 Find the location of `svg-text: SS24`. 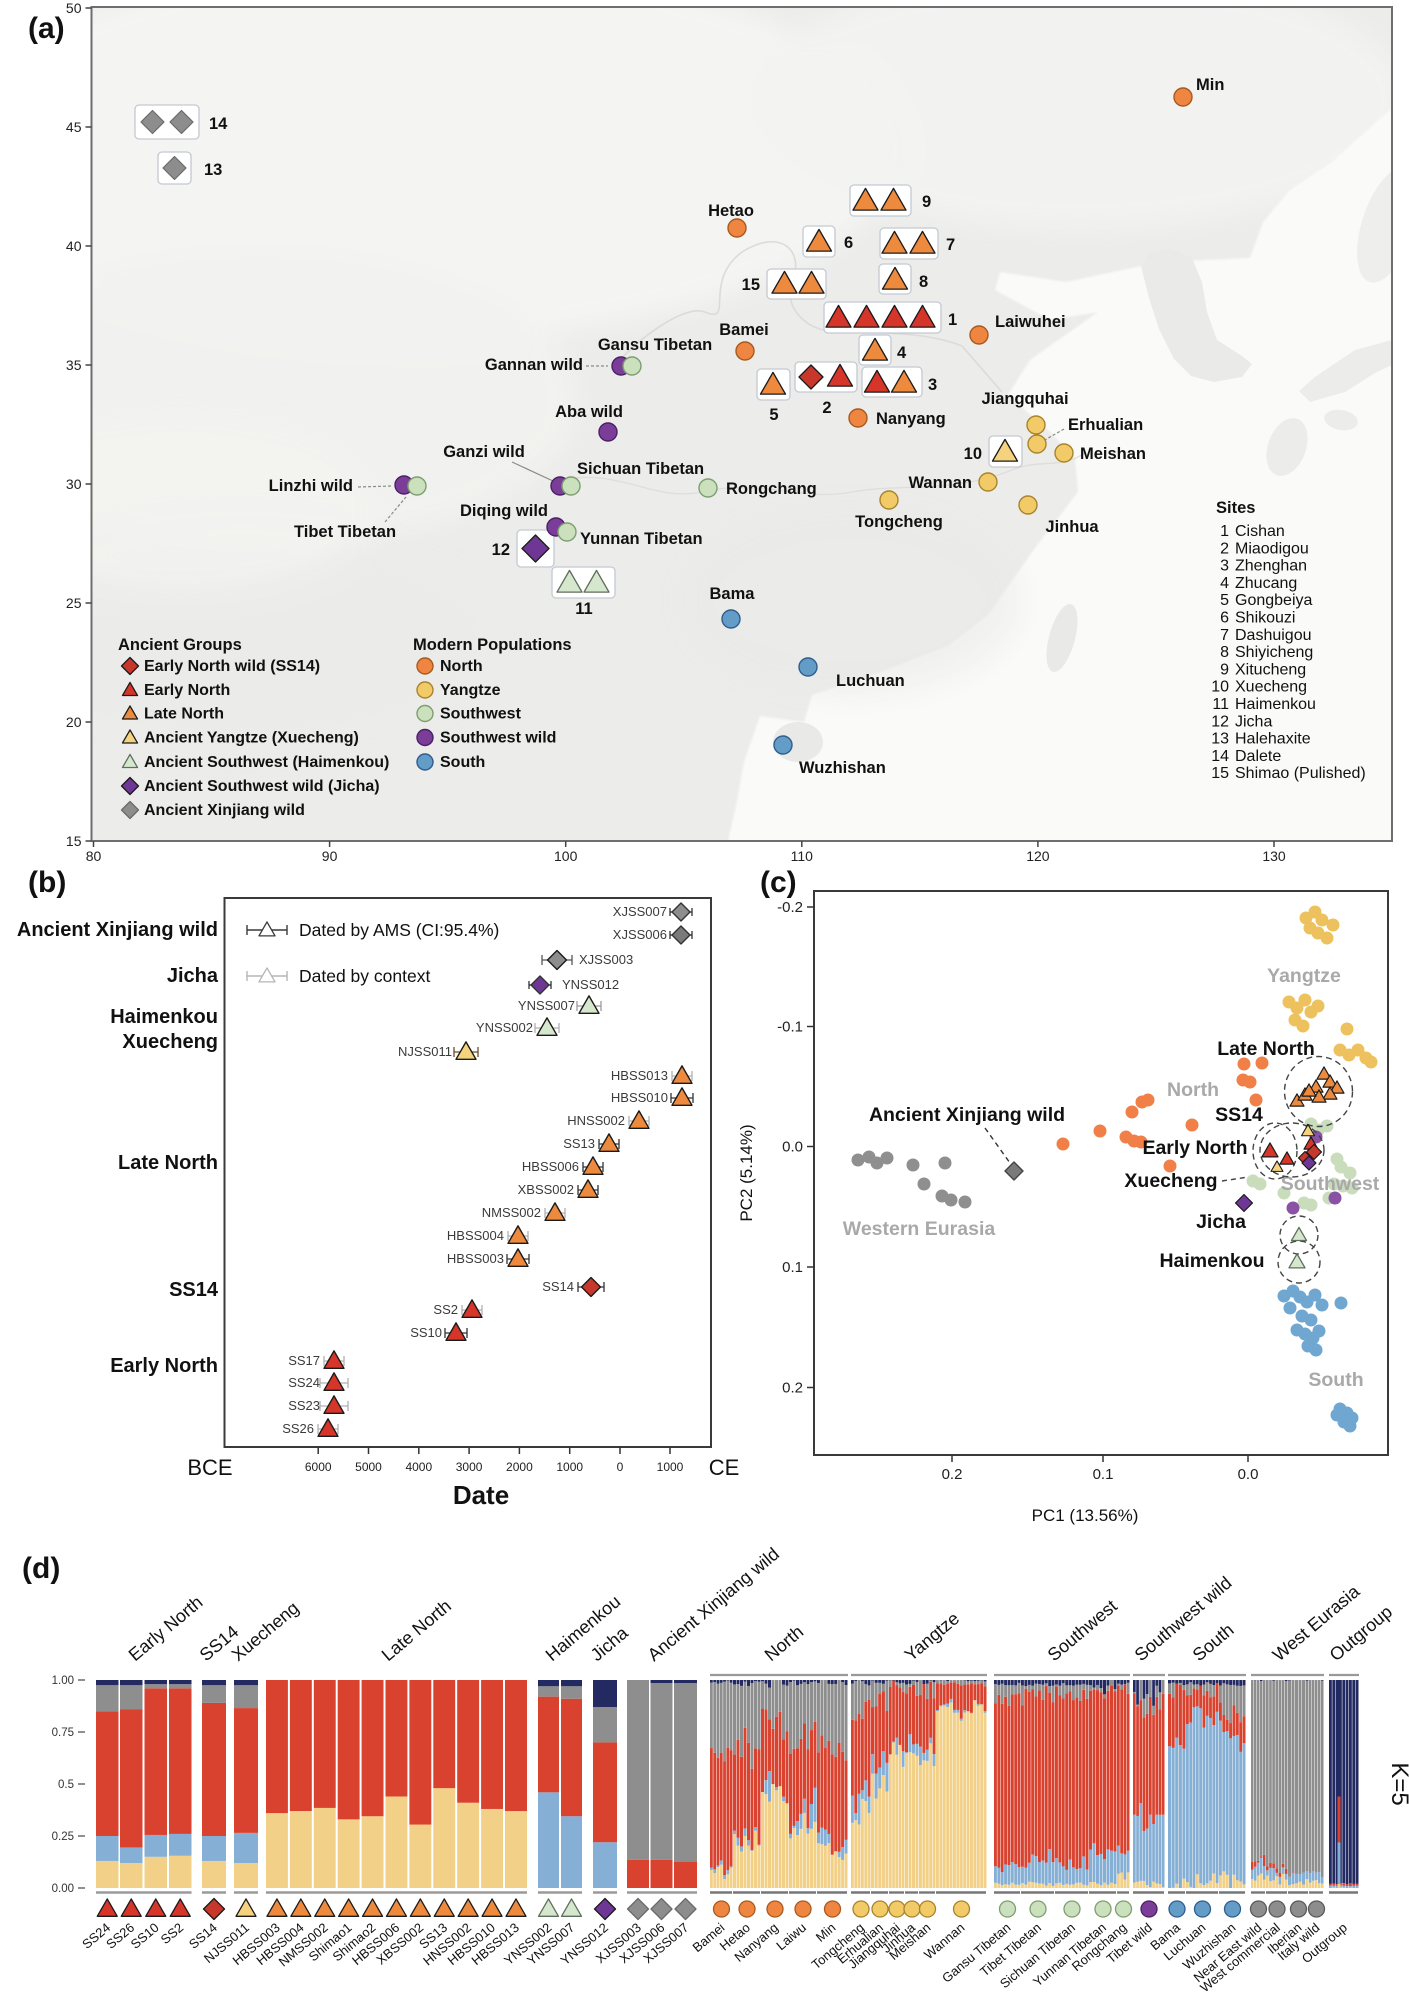

svg-text: SS24 is located at coordinates (304, 1382).